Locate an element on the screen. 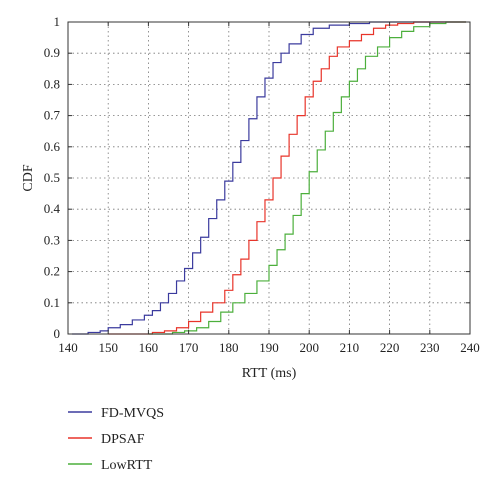  y-tick-label: 0 is located at coordinates (57, 333).